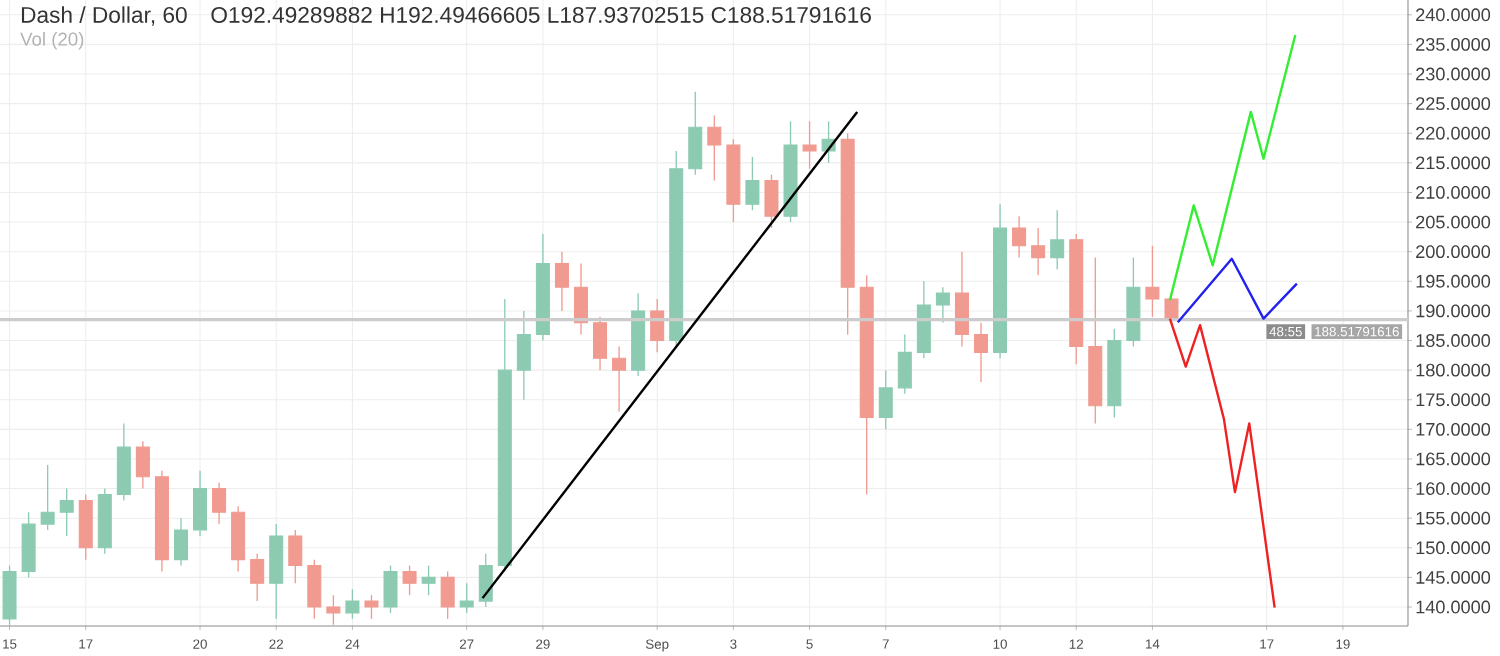 The height and width of the screenshot is (656, 1500). What do you see at coordinates (1453, 222) in the screenshot?
I see `y-tick-label: 205.0000` at bounding box center [1453, 222].